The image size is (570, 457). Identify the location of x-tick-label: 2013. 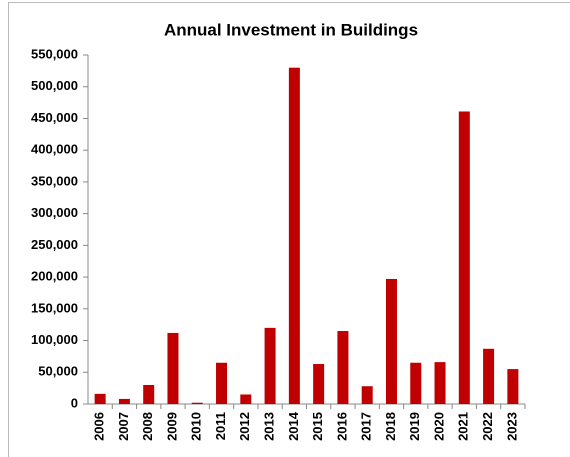
(269, 426).